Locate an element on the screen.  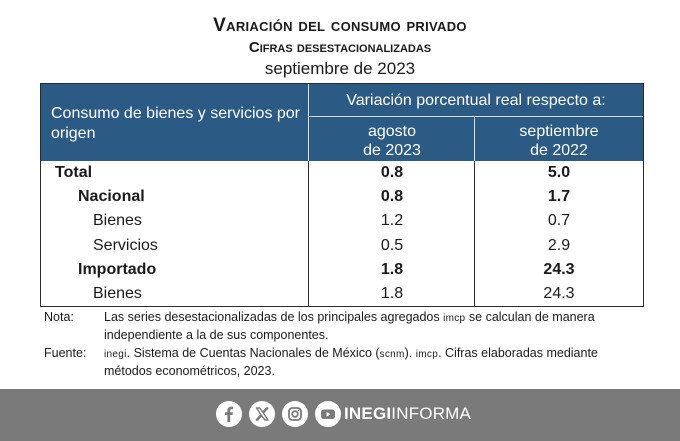
row-label: Nacional is located at coordinates (111, 197).